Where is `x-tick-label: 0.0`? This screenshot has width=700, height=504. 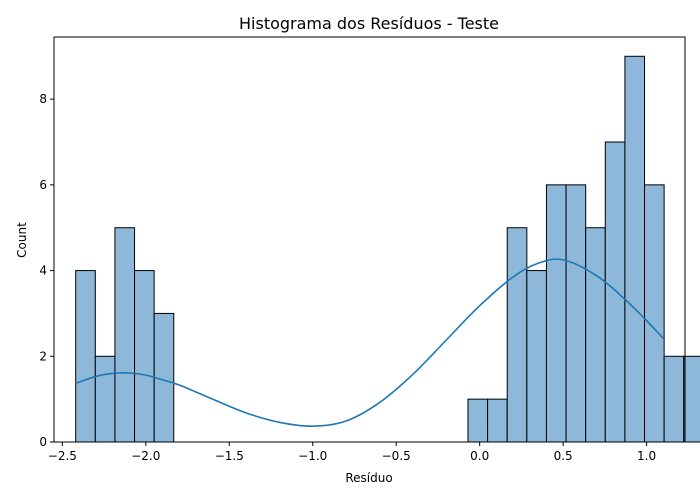 x-tick-label: 0.0 is located at coordinates (479, 456).